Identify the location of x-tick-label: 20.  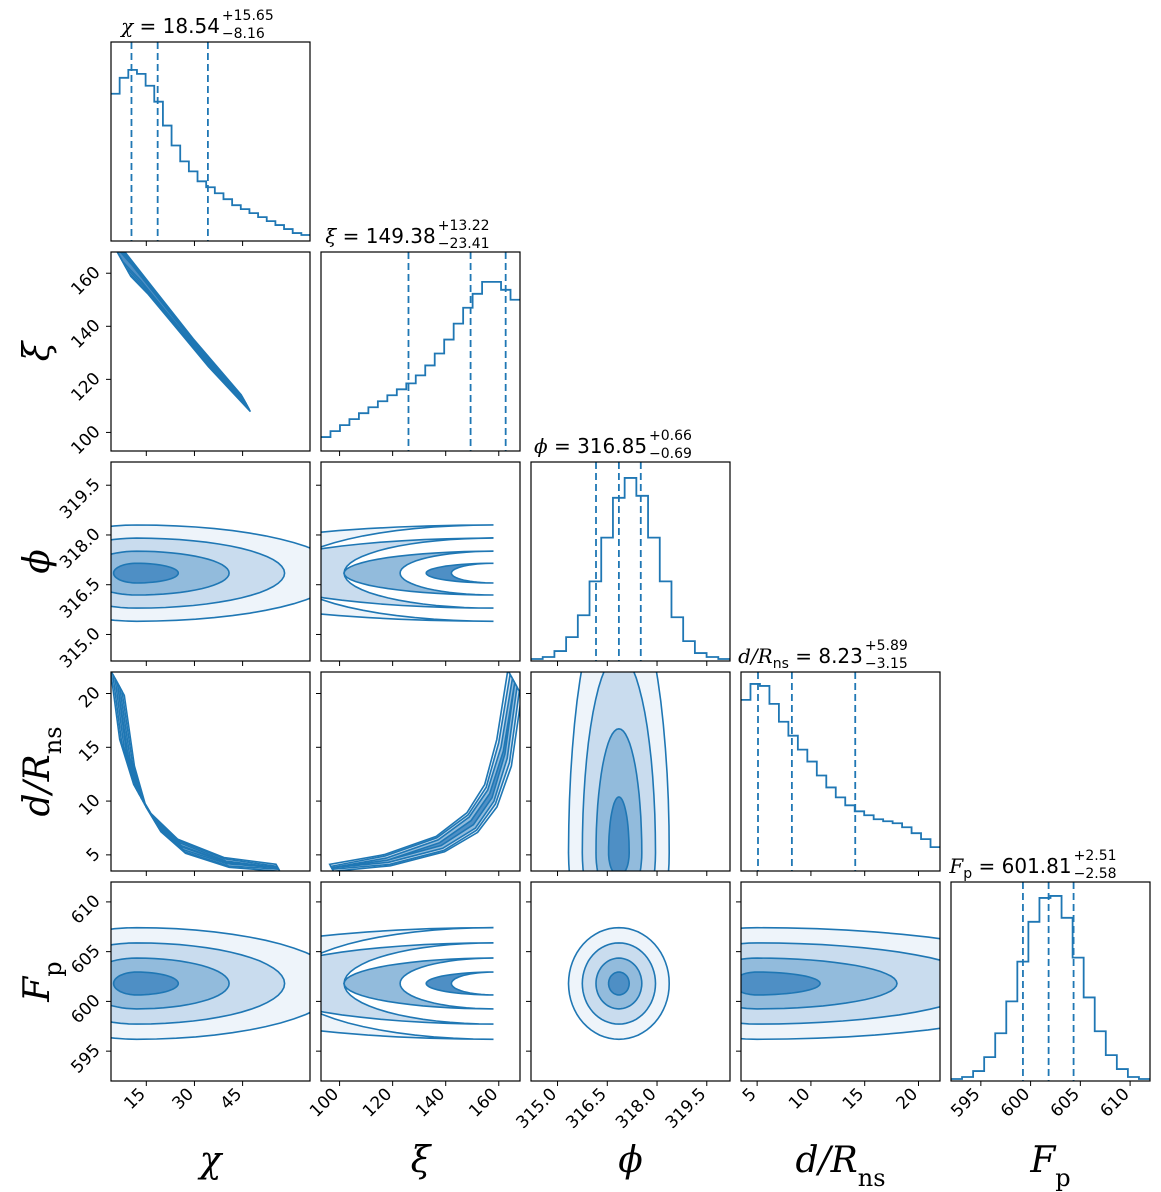
(907, 1098).